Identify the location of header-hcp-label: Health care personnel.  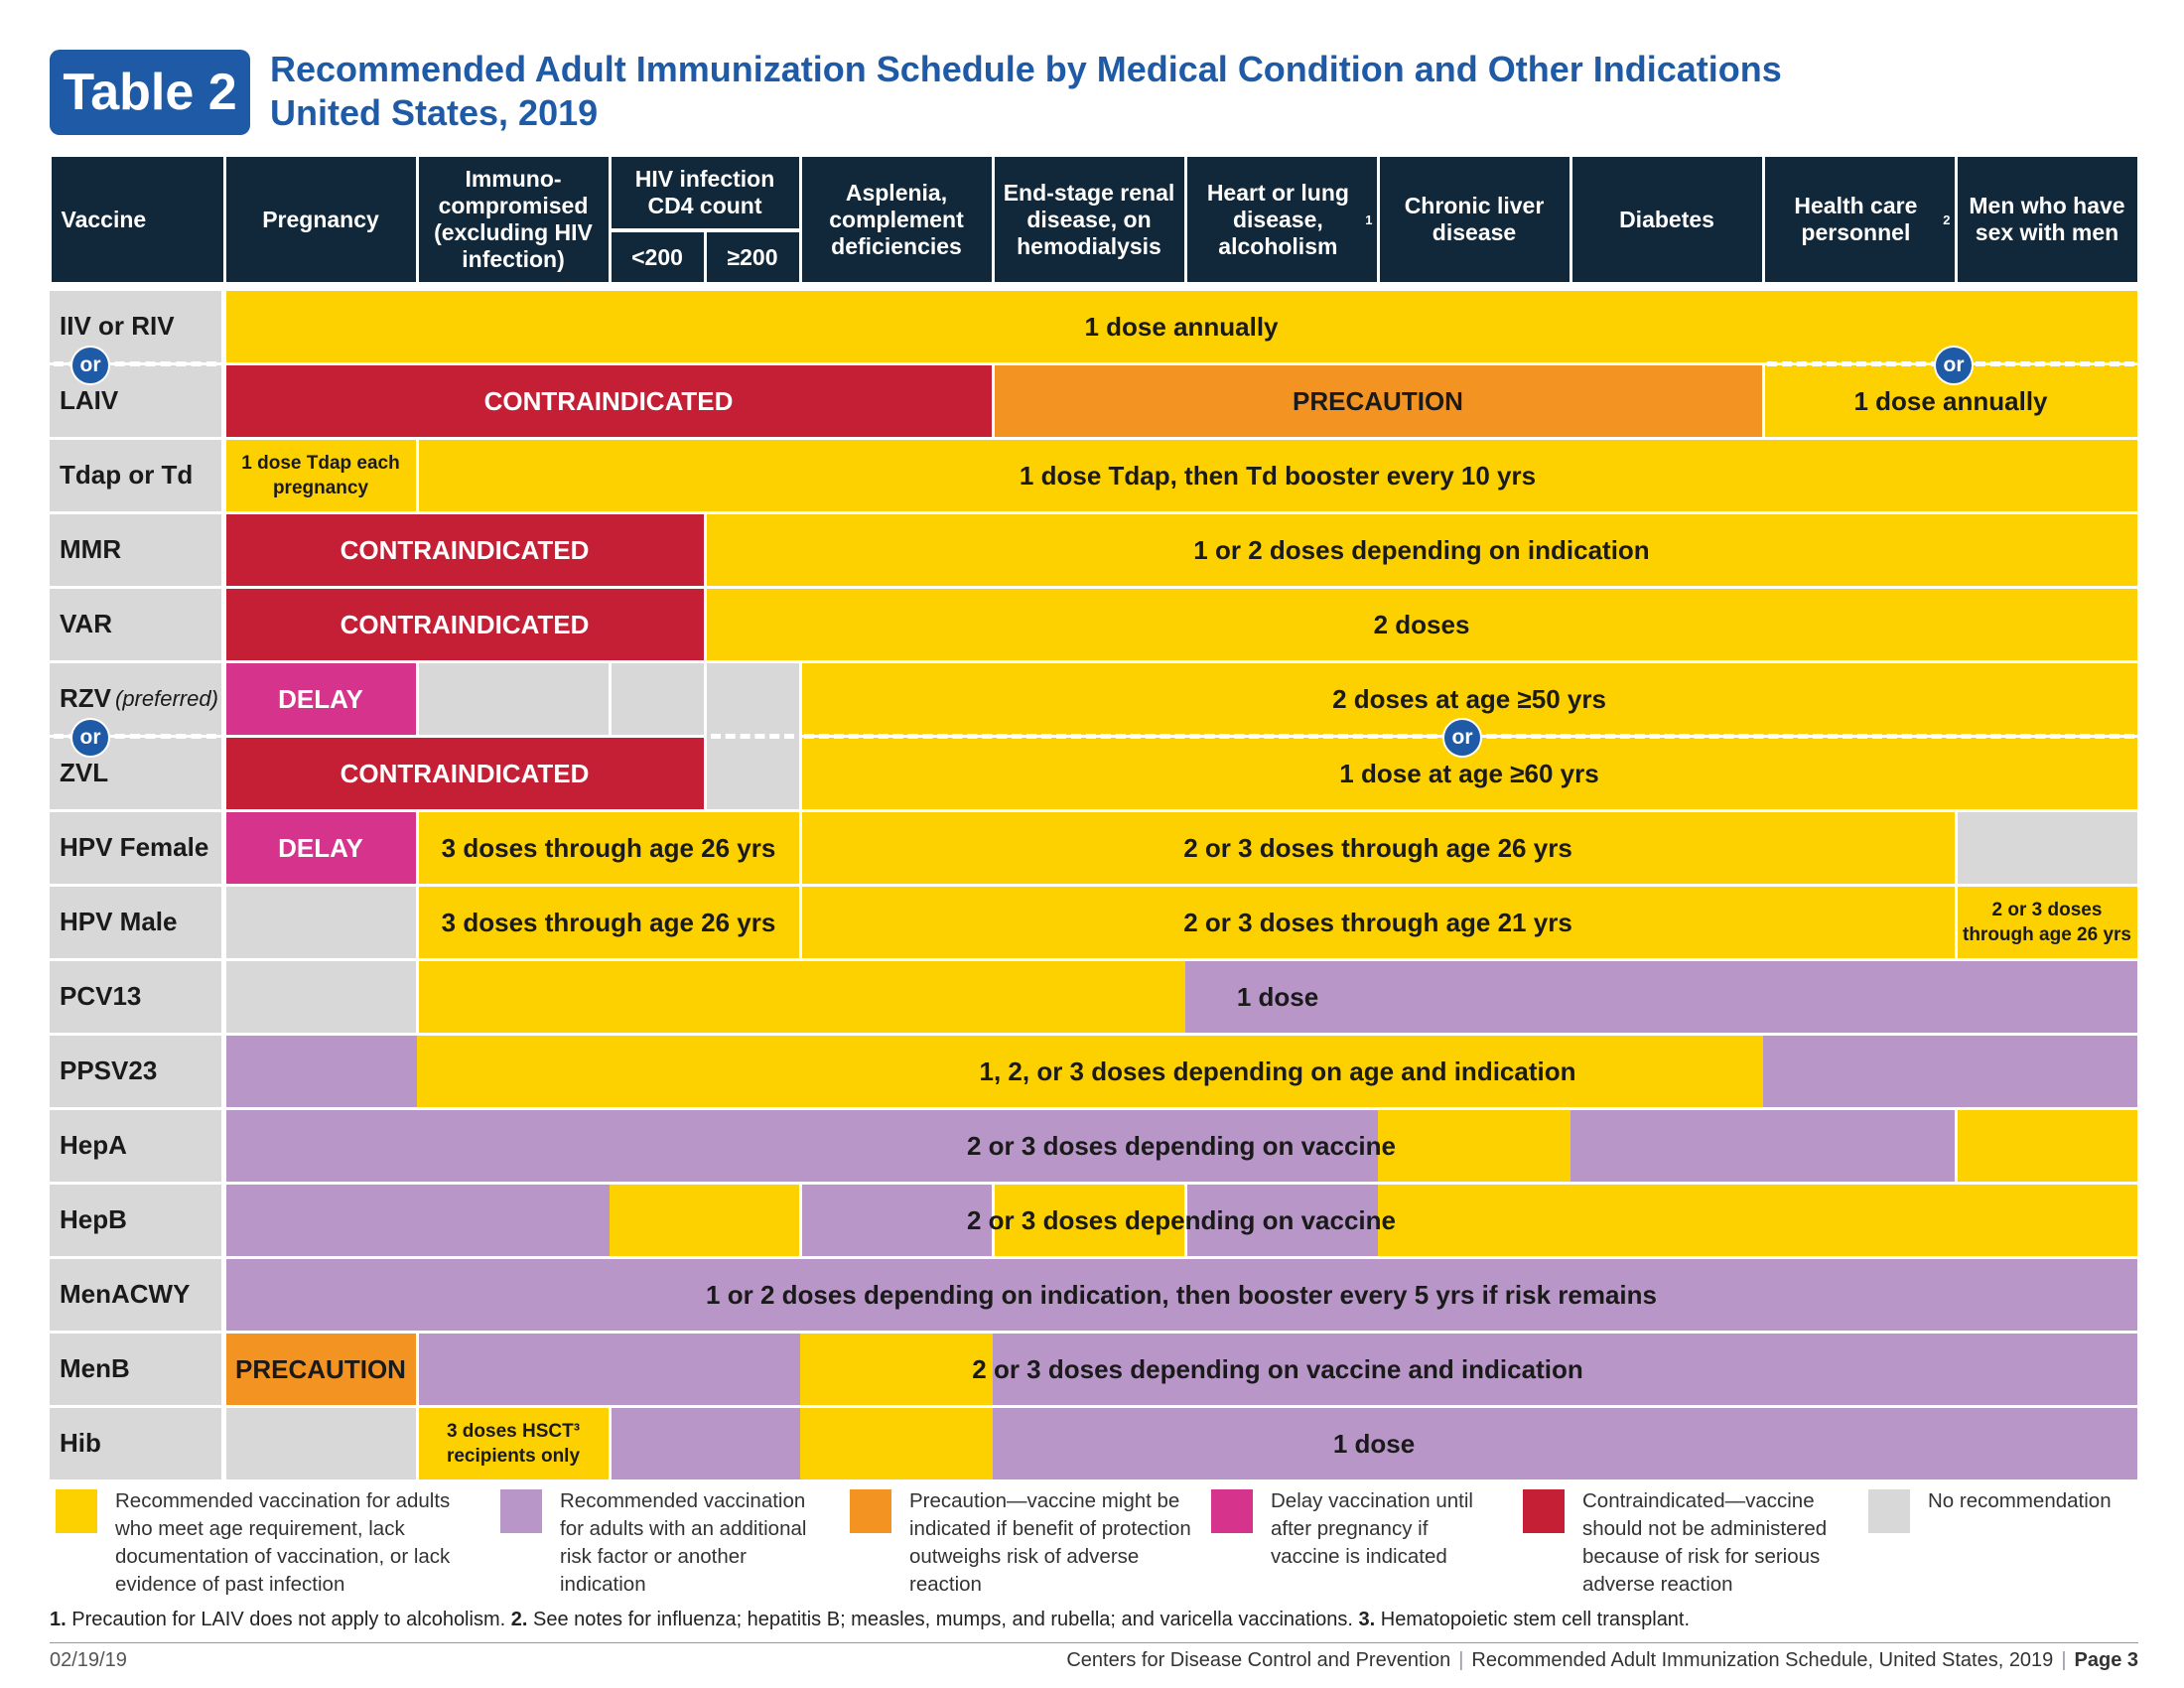
(1856, 219).